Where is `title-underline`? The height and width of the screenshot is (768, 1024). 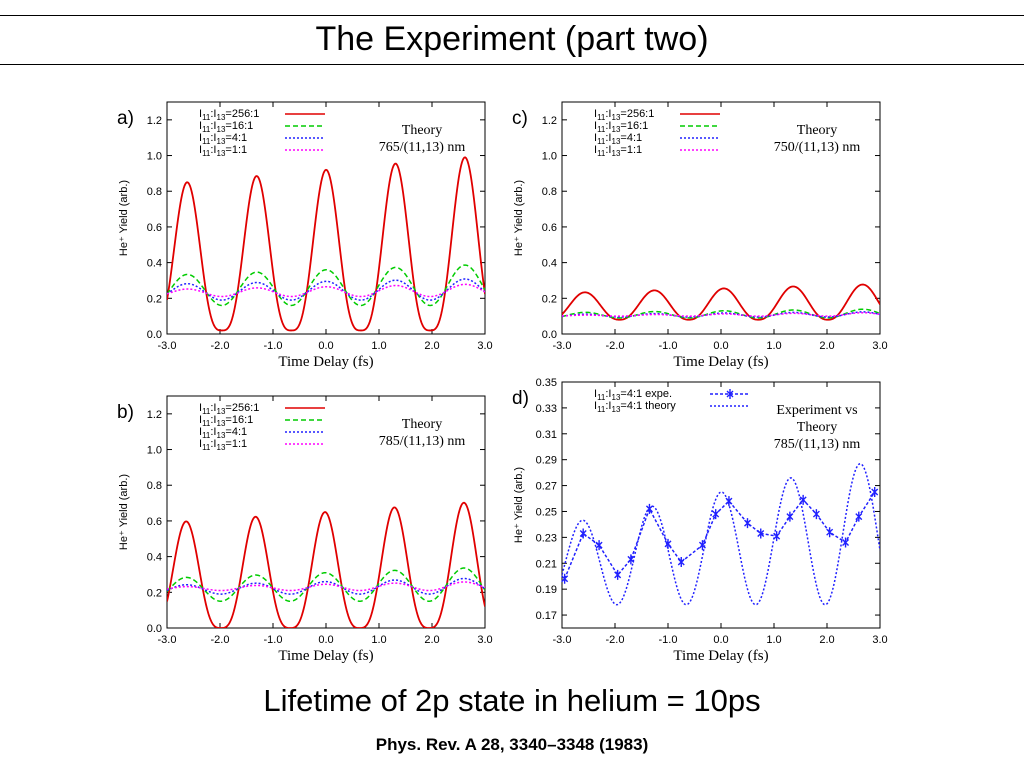
title-underline is located at coordinates (512, 64).